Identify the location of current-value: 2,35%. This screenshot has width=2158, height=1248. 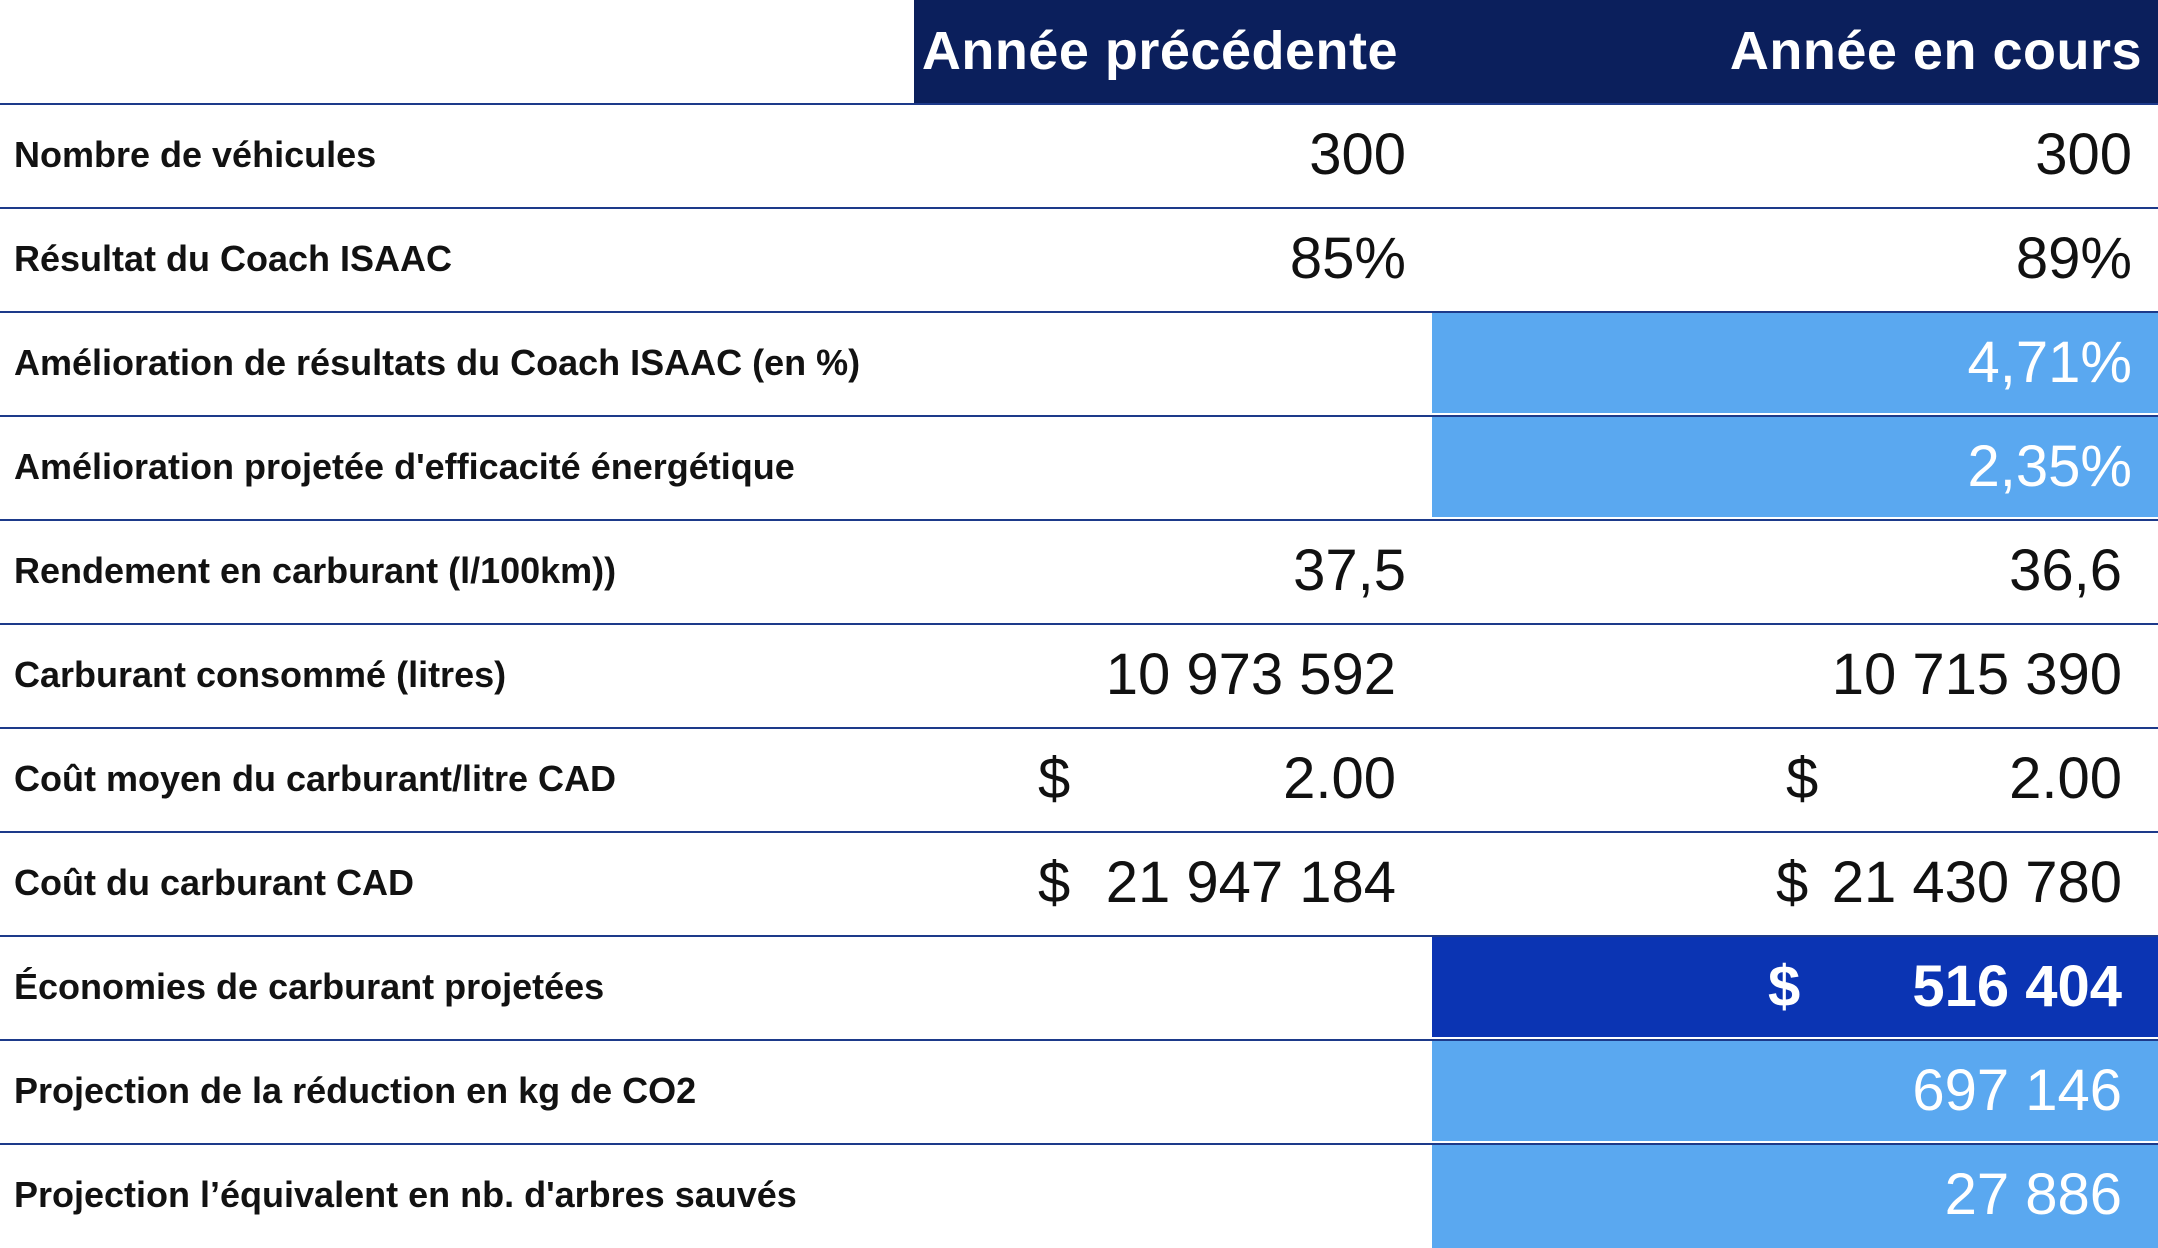
(2049, 466).